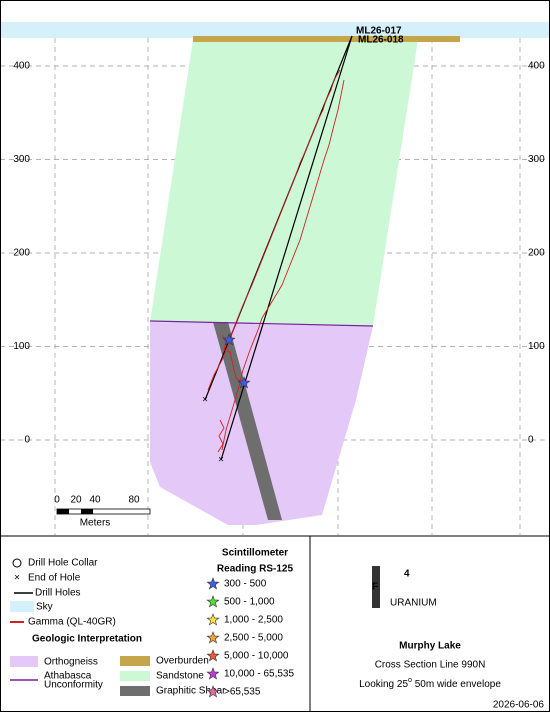 Image resolution: width=550 pixels, height=712 pixels. I want to click on legend-heading: Scintillometer, so click(255, 553).